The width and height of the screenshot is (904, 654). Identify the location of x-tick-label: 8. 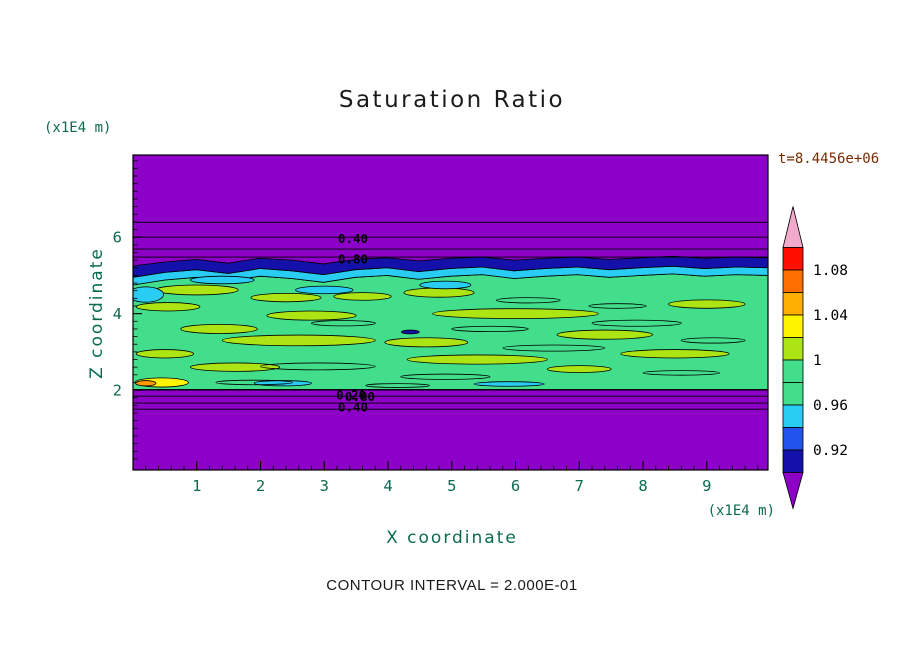
(642, 486).